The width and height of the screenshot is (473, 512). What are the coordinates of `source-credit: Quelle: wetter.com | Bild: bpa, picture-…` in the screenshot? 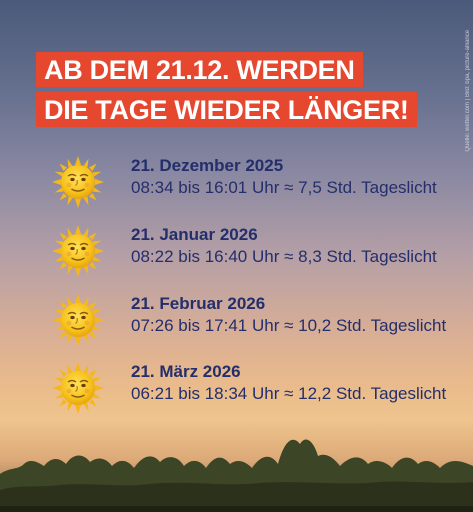 It's located at (468, 91).